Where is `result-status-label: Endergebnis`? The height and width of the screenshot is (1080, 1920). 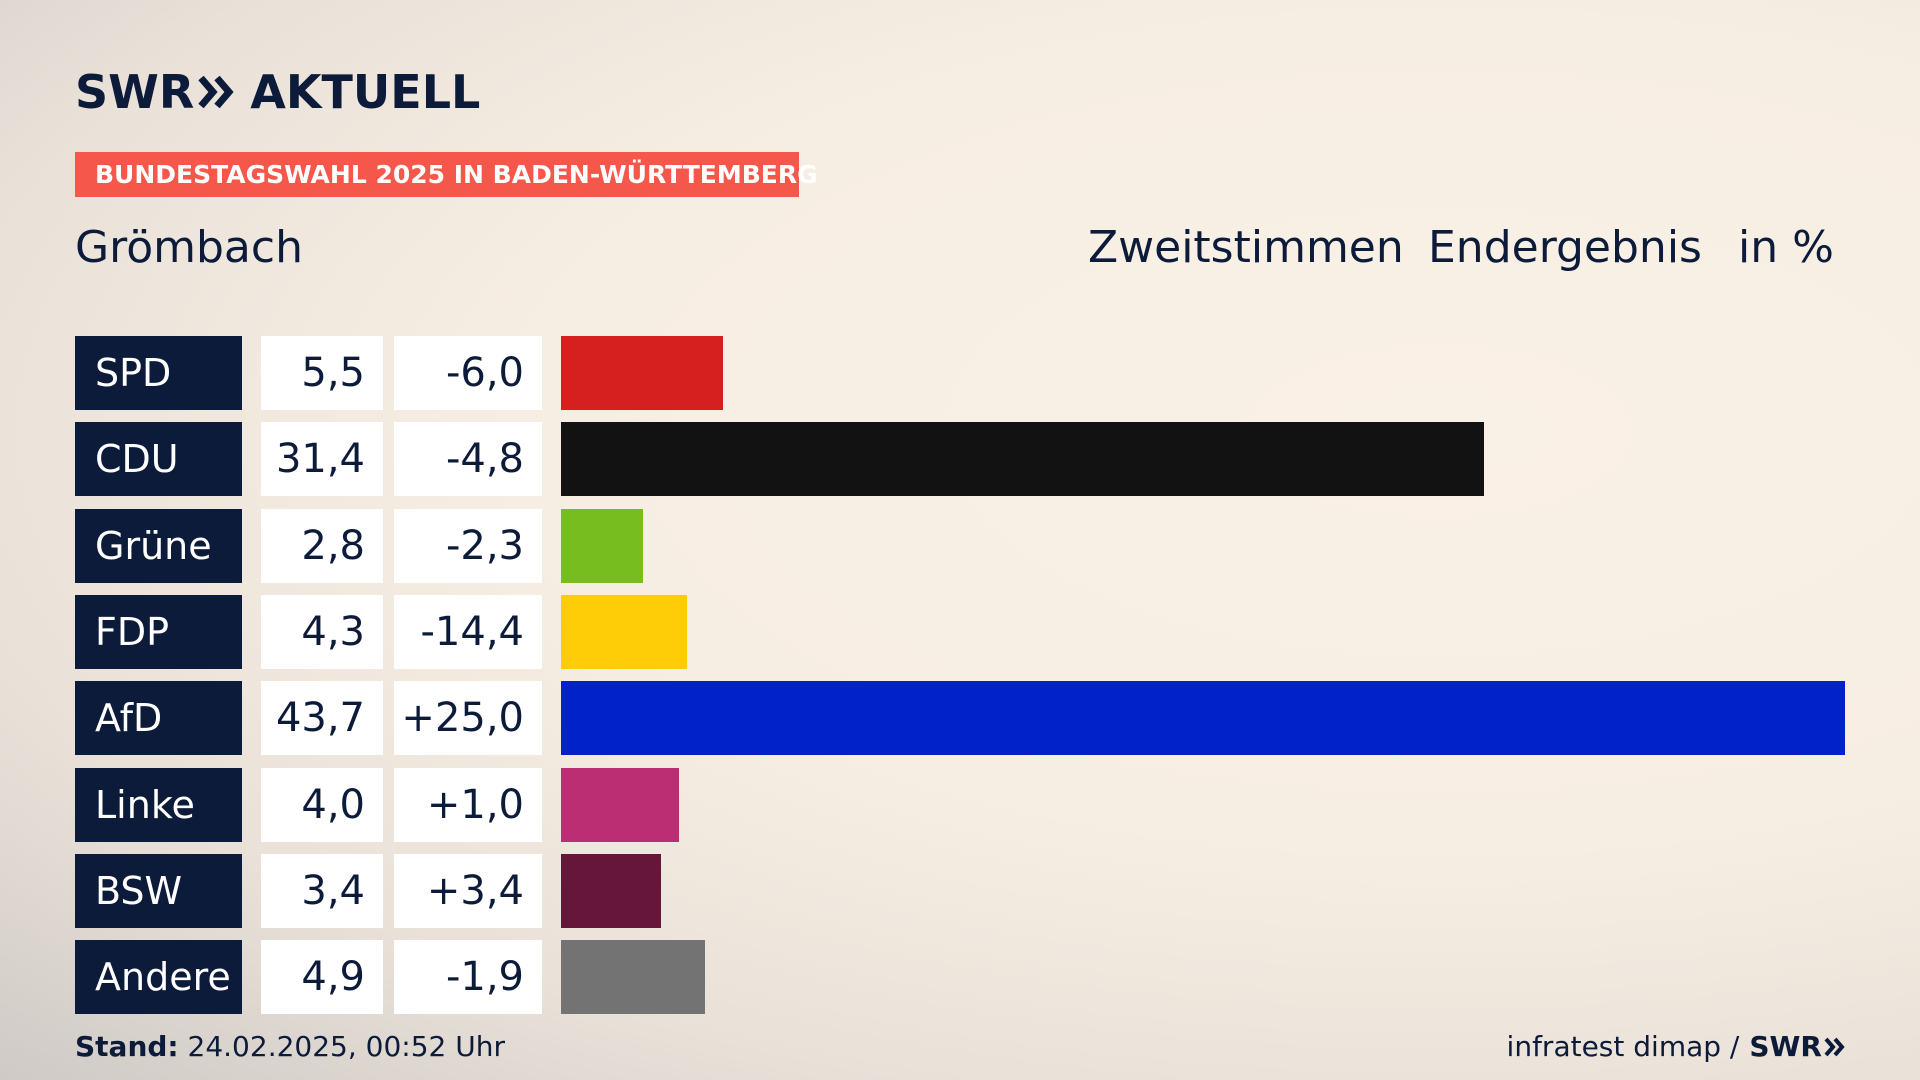 result-status-label: Endergebnis is located at coordinates (1565, 247).